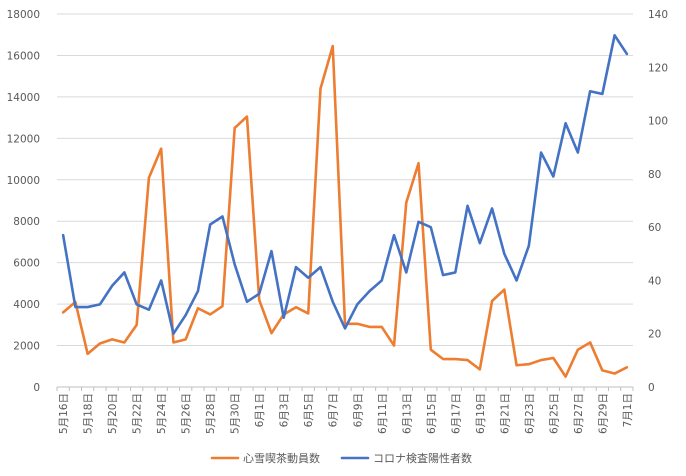 The image size is (686, 476). I want to click on y-left-tick-label: 2000, so click(26, 347).